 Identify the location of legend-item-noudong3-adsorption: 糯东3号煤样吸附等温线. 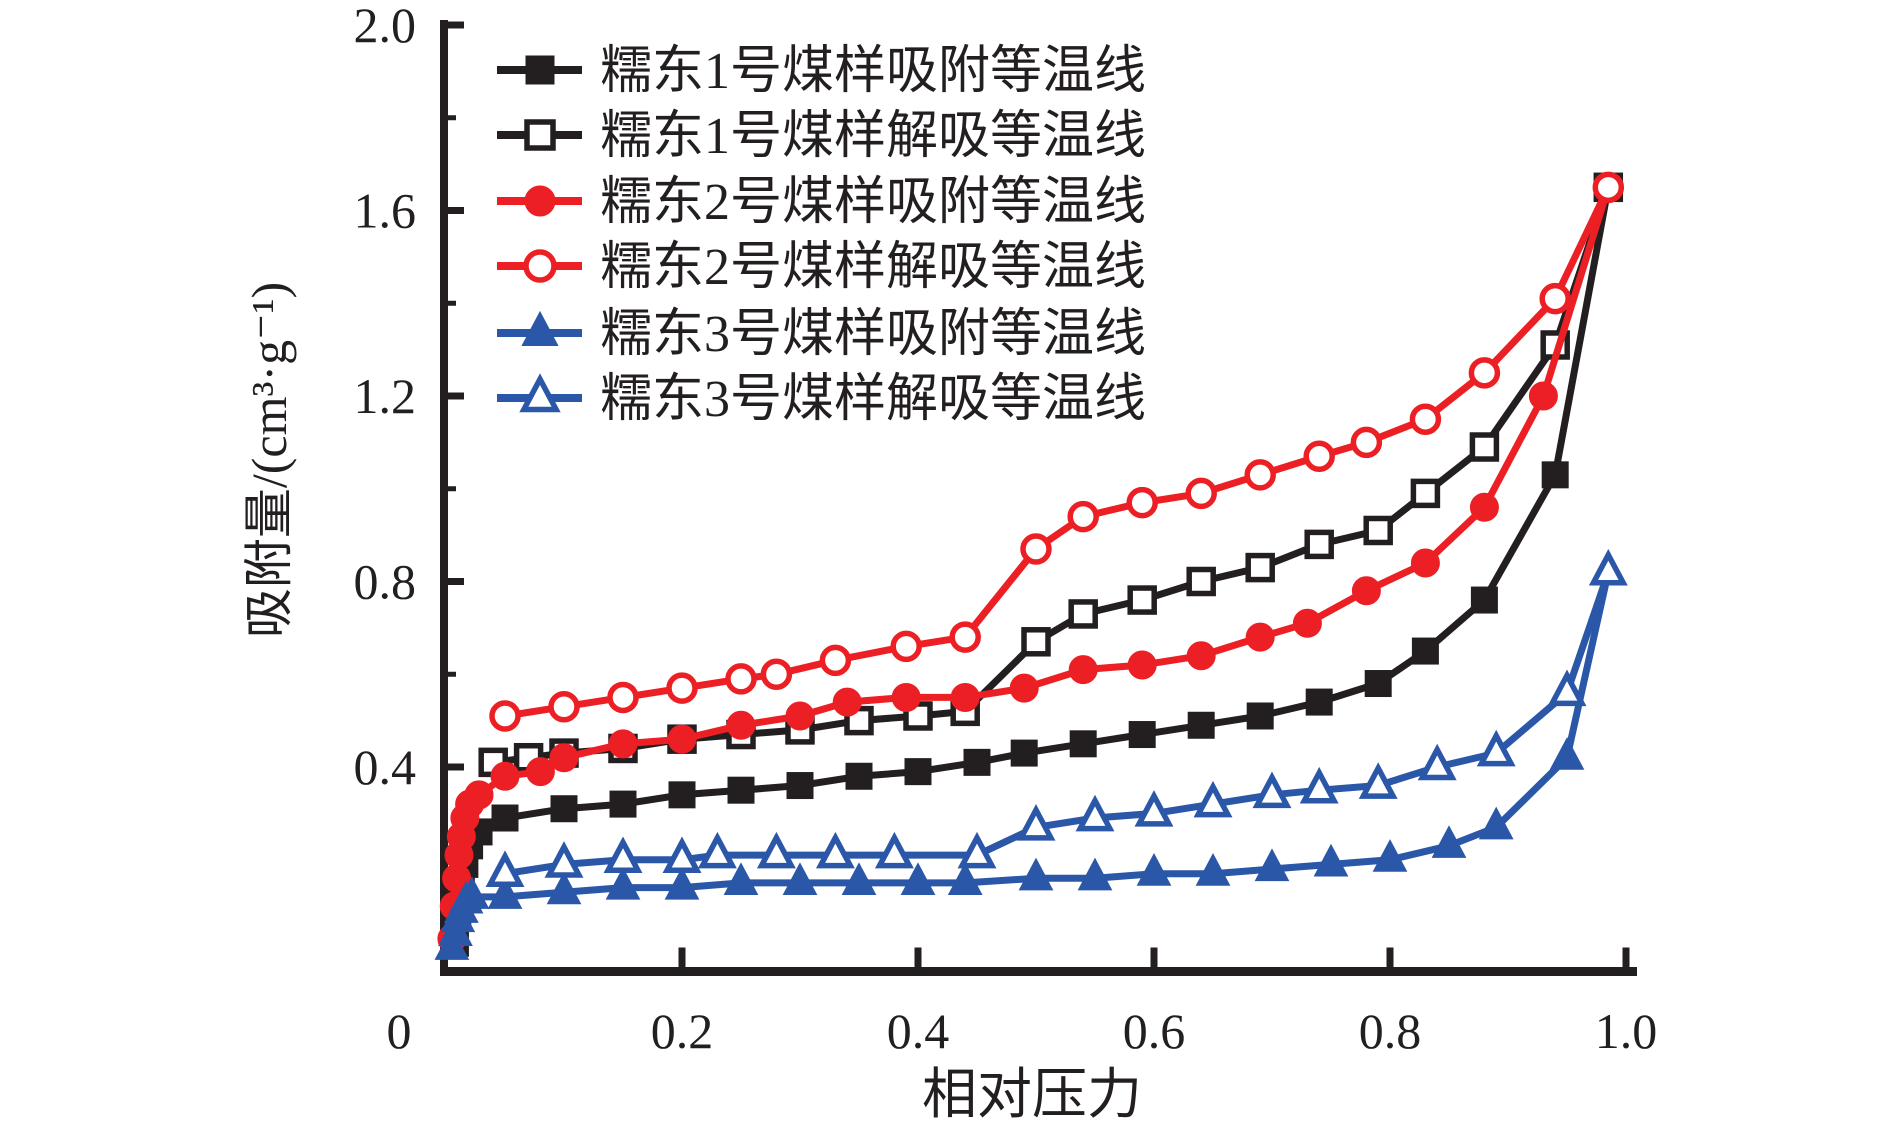
(821, 334).